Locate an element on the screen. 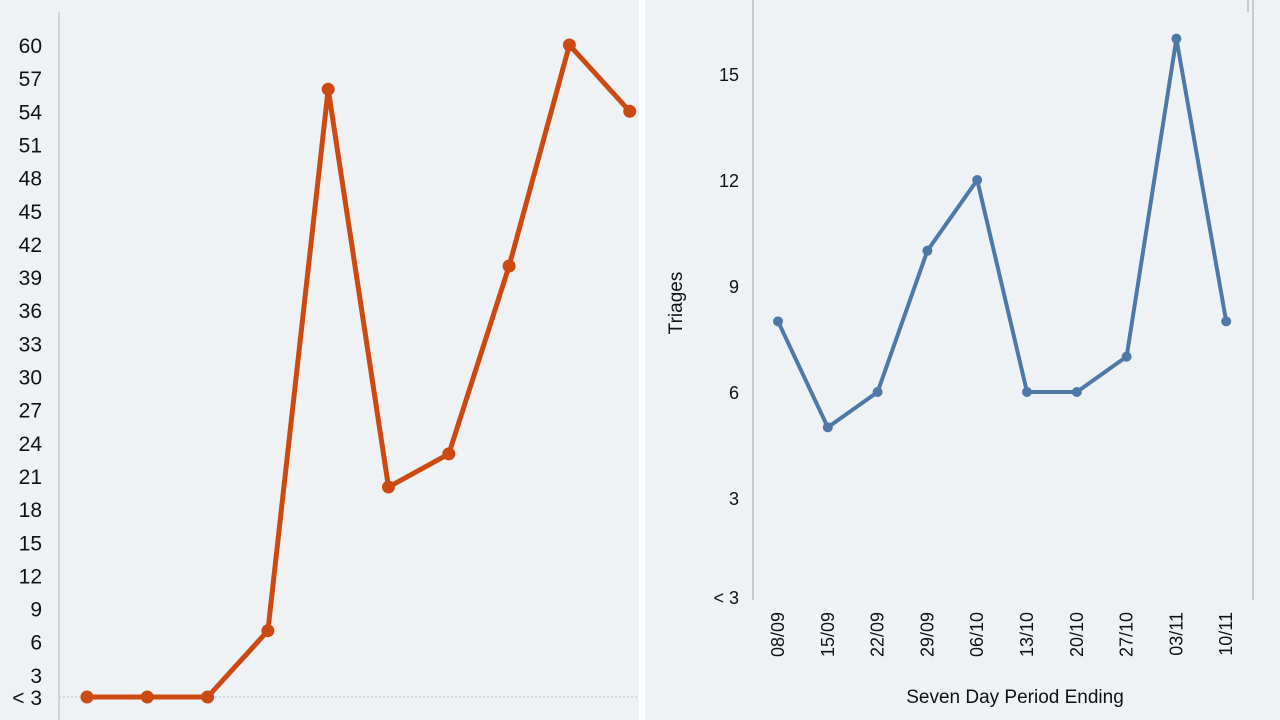  y-tick-label: 18 is located at coordinates (30, 510).